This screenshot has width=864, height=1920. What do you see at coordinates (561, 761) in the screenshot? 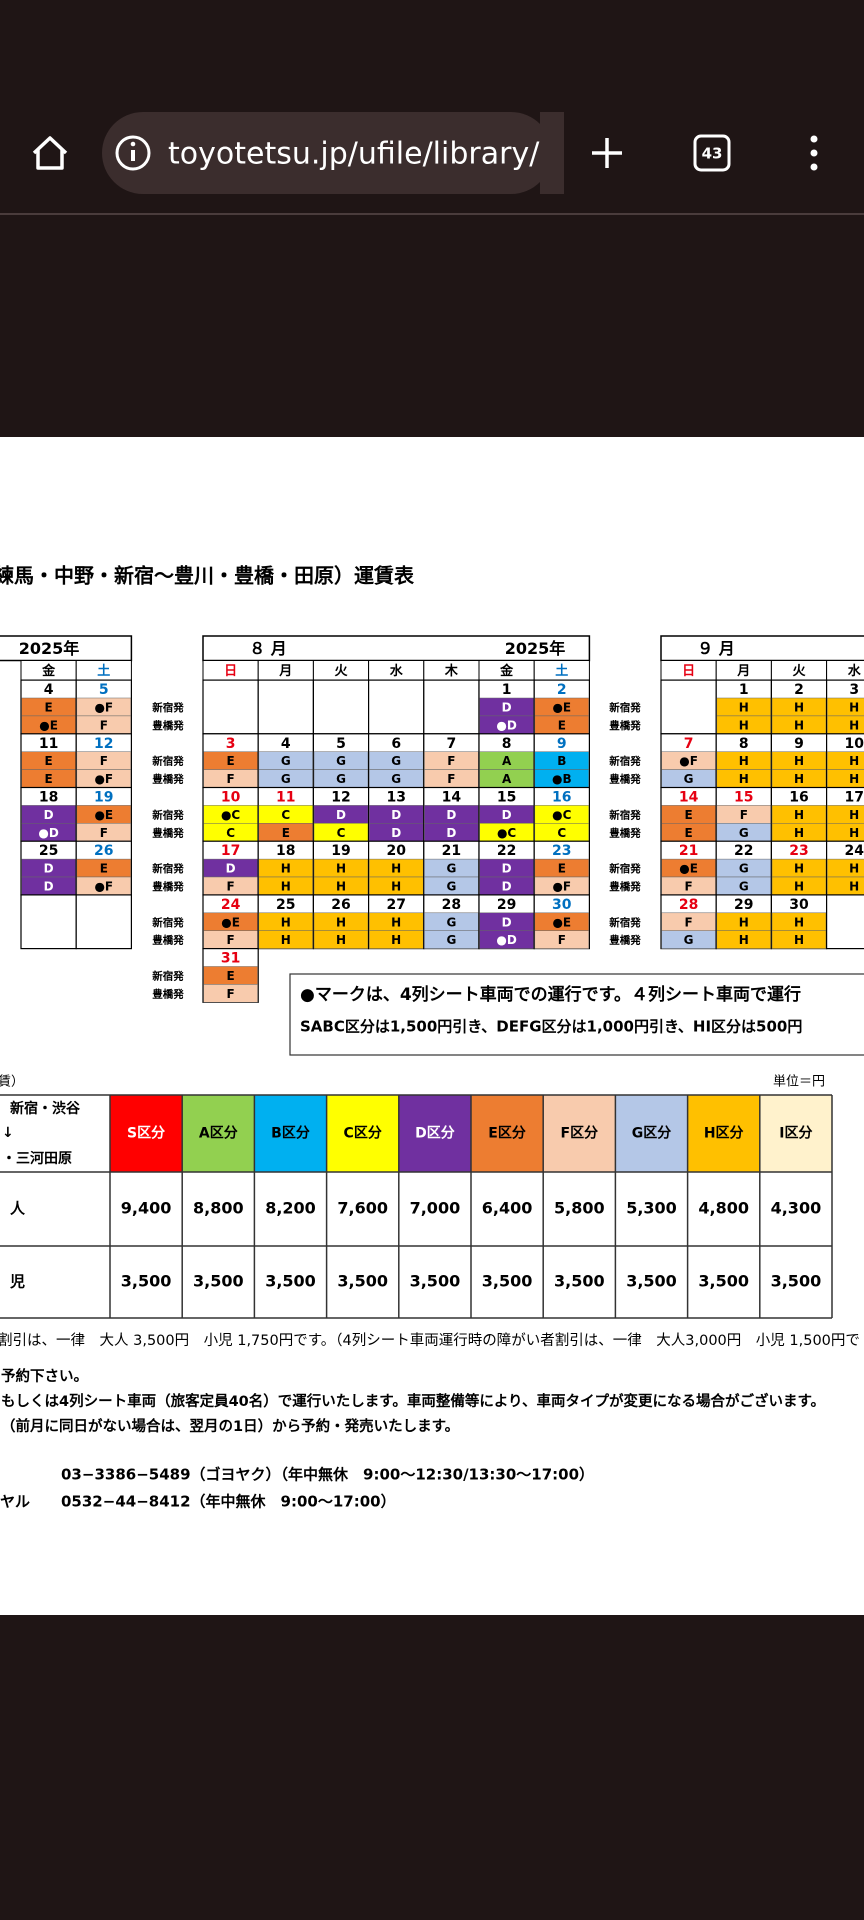
I see `fare-class-label: B` at bounding box center [561, 761].